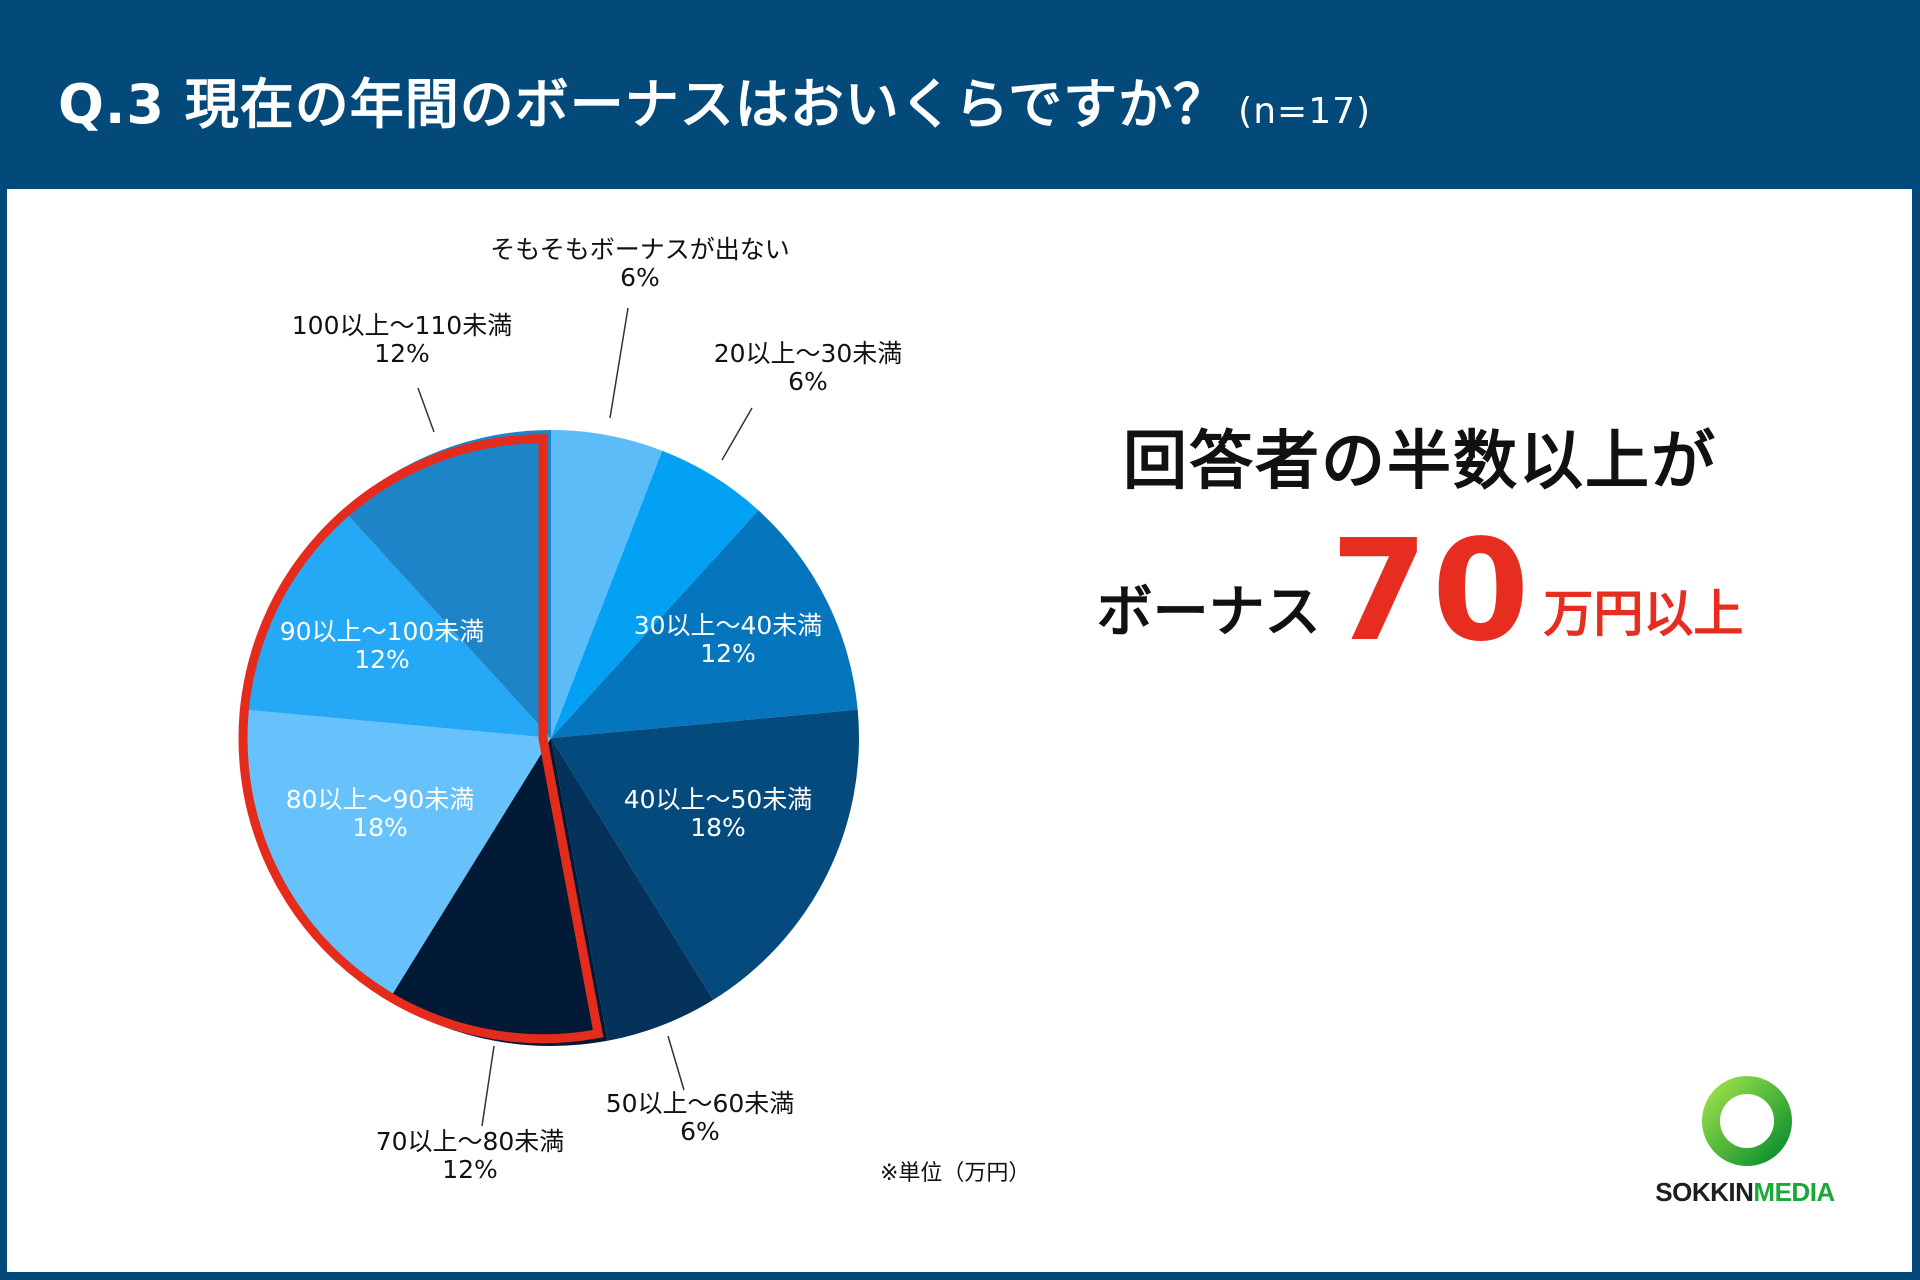  Describe the element at coordinates (1643, 614) in the screenshot. I see `callout-suffix: 万円以上` at that location.